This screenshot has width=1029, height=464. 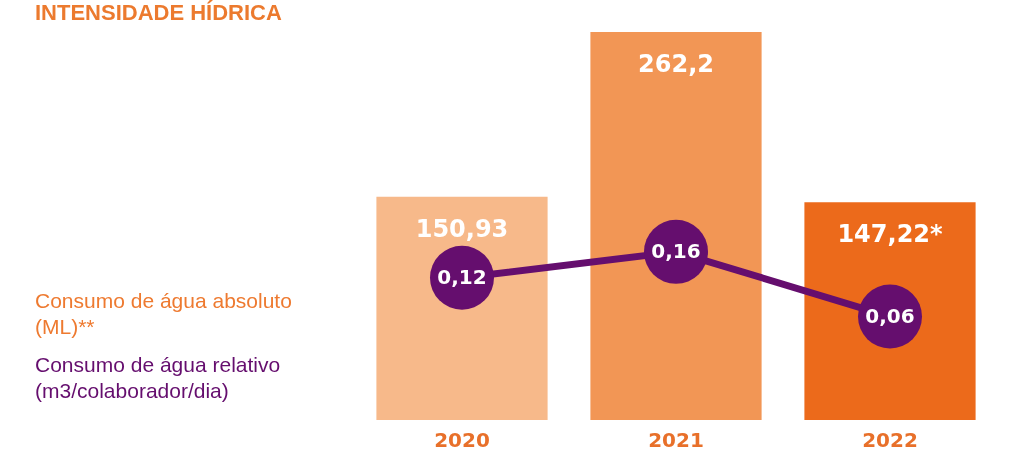 What do you see at coordinates (158, 13) in the screenshot?
I see `text: INTENSIDADE HÍDRICA` at bounding box center [158, 13].